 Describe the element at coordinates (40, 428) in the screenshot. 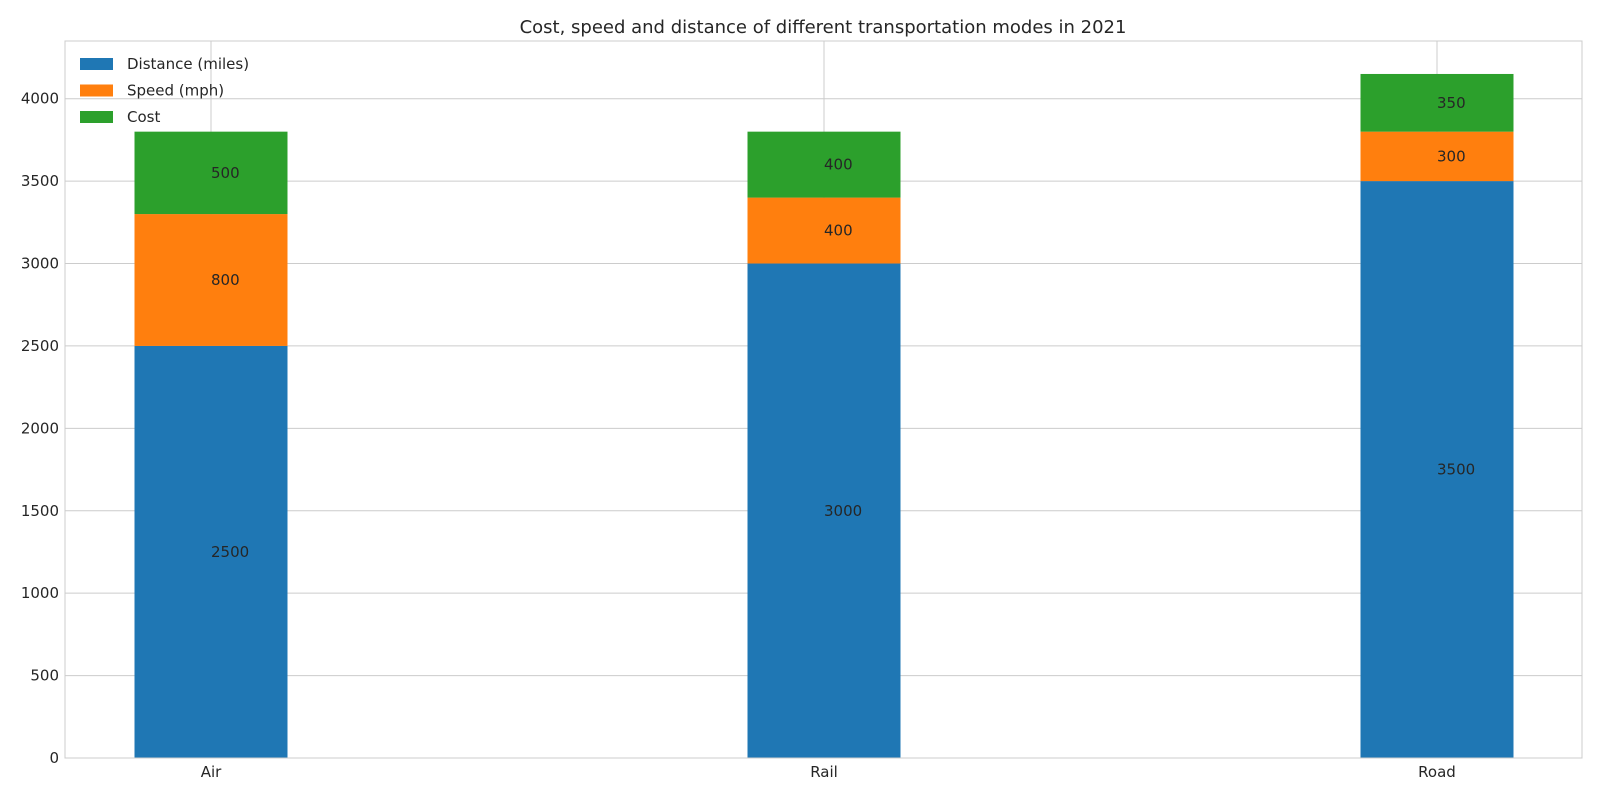

I see `y-tick-label: 2000` at that location.